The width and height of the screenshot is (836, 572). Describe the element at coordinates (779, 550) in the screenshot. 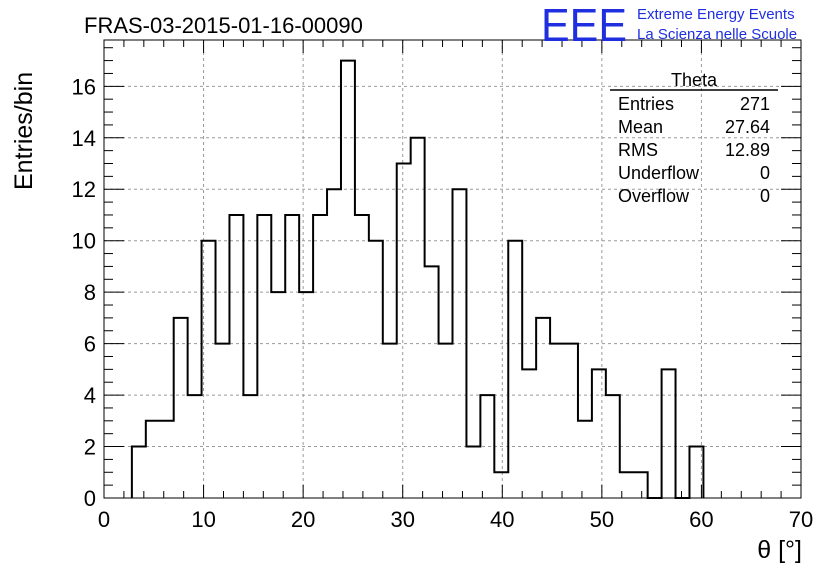

I see `x-axis-title: θ [°]` at that location.